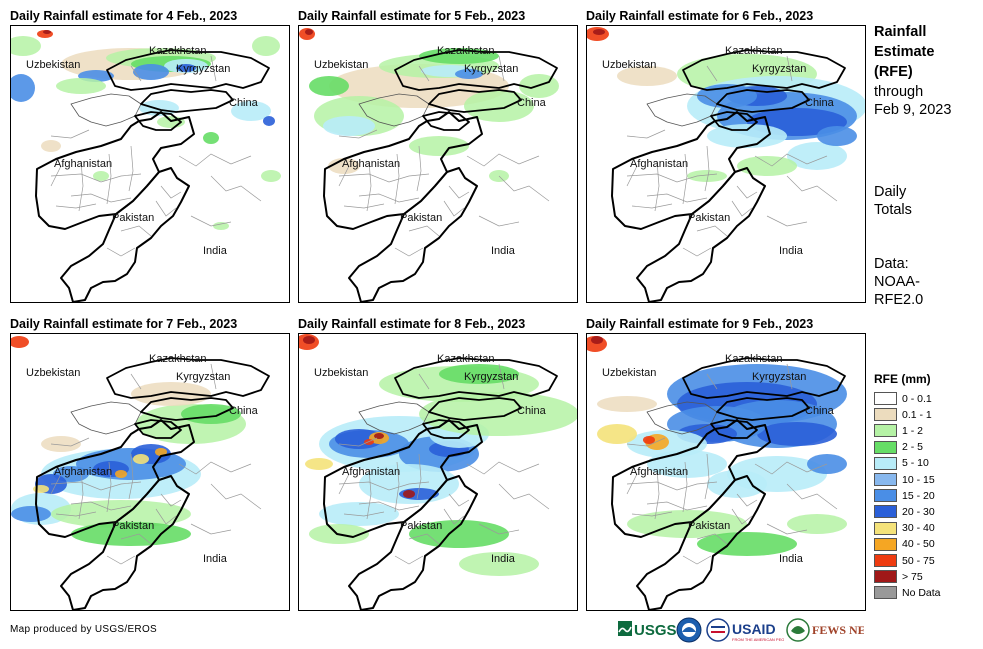  Describe the element at coordinates (655, 630) in the screenshot. I see `svg-text: USGS` at that location.